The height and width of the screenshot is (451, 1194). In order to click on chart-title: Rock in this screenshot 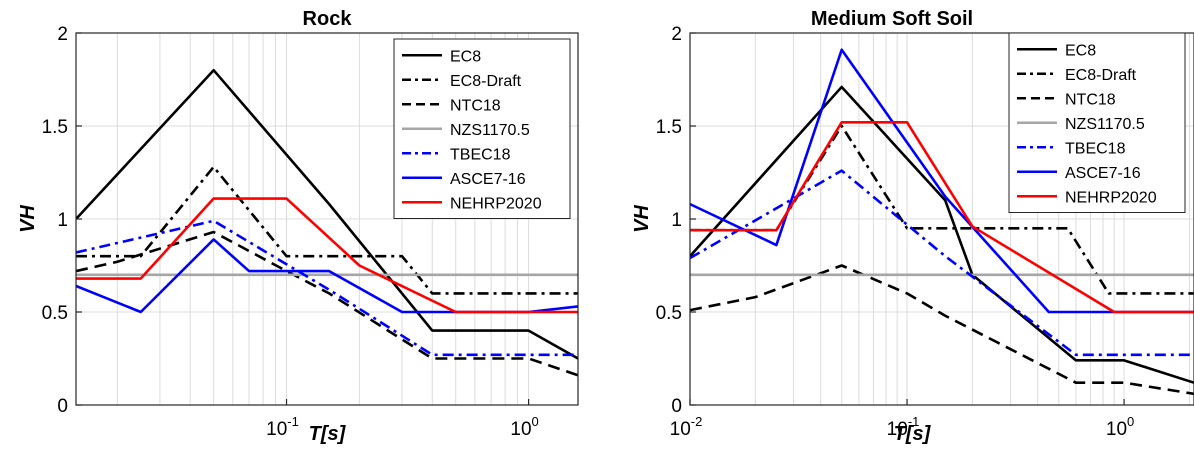, I will do `click(328, 19)`.